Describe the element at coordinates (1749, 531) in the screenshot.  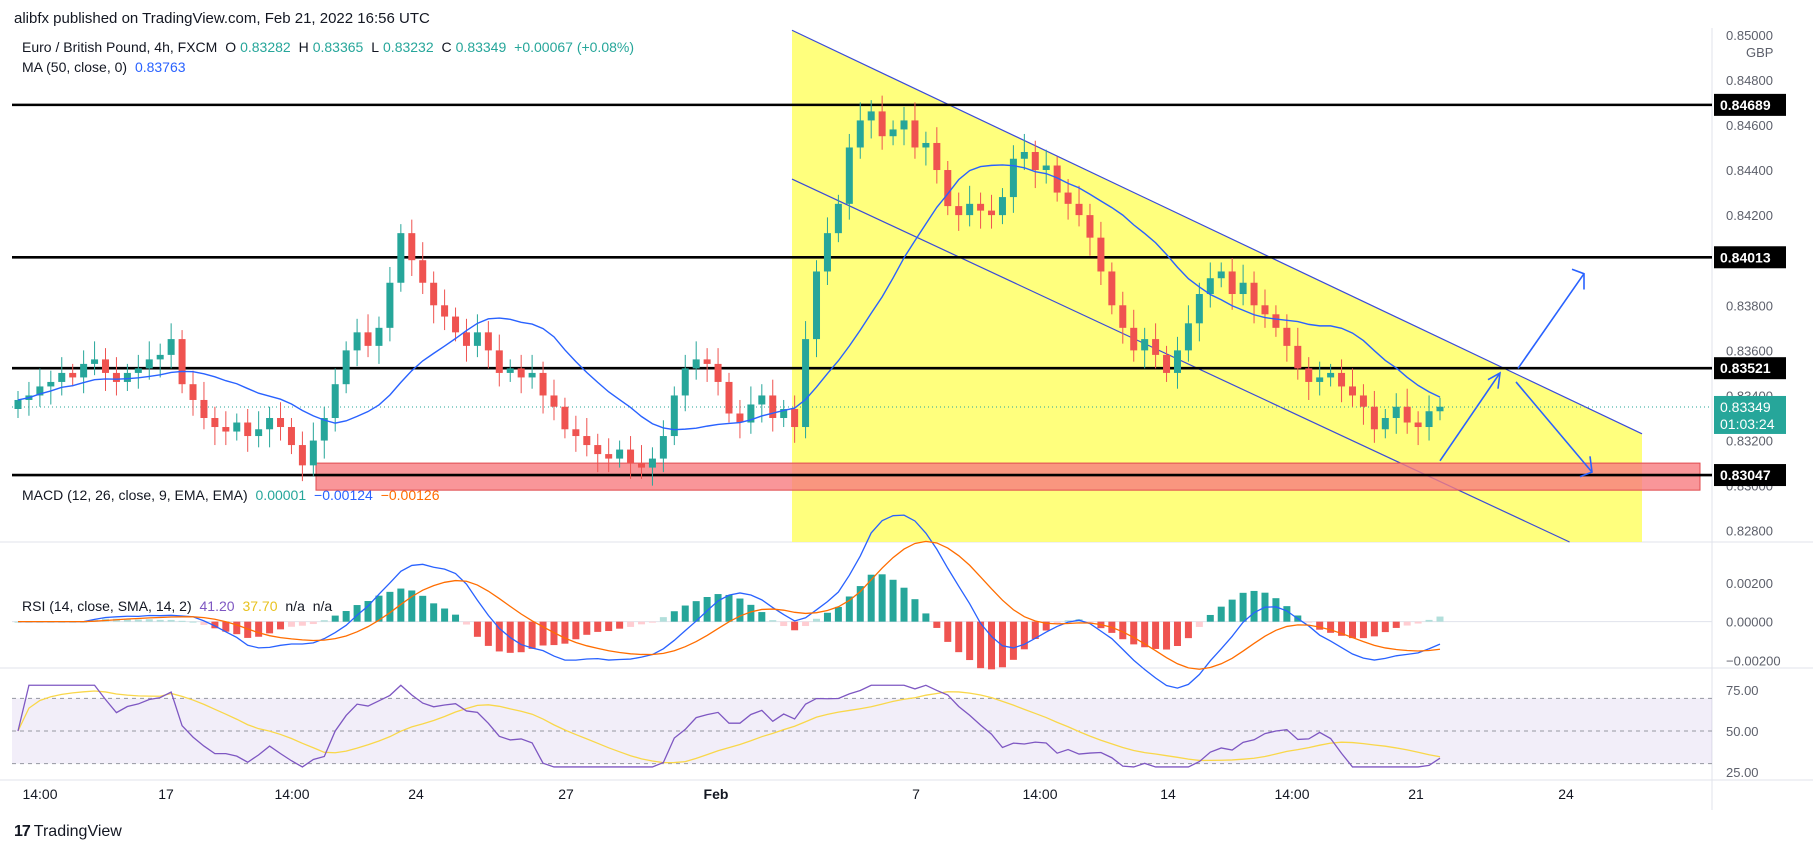
I see `price-axis-tick: 0.82800` at that location.